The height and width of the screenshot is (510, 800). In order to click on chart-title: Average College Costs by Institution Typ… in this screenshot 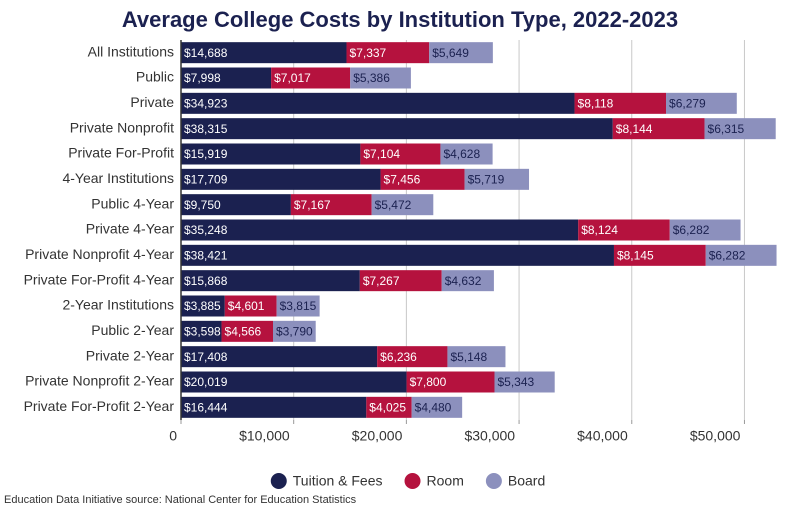, I will do `click(400, 19)`.